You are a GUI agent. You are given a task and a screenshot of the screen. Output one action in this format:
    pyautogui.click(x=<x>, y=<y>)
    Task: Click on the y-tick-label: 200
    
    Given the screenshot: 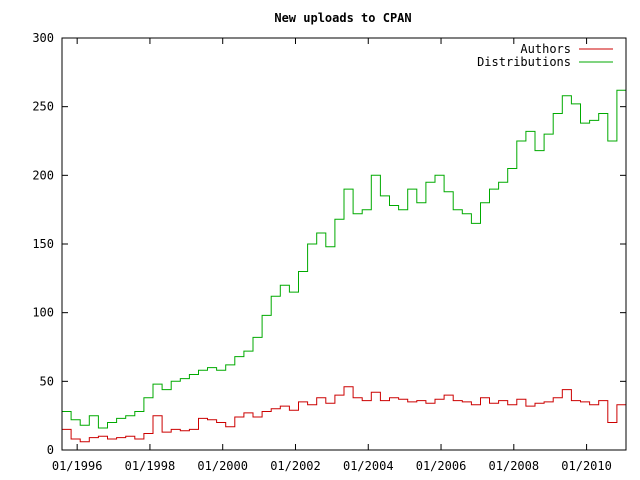 What is the action you would take?
    pyautogui.click(x=43, y=175)
    